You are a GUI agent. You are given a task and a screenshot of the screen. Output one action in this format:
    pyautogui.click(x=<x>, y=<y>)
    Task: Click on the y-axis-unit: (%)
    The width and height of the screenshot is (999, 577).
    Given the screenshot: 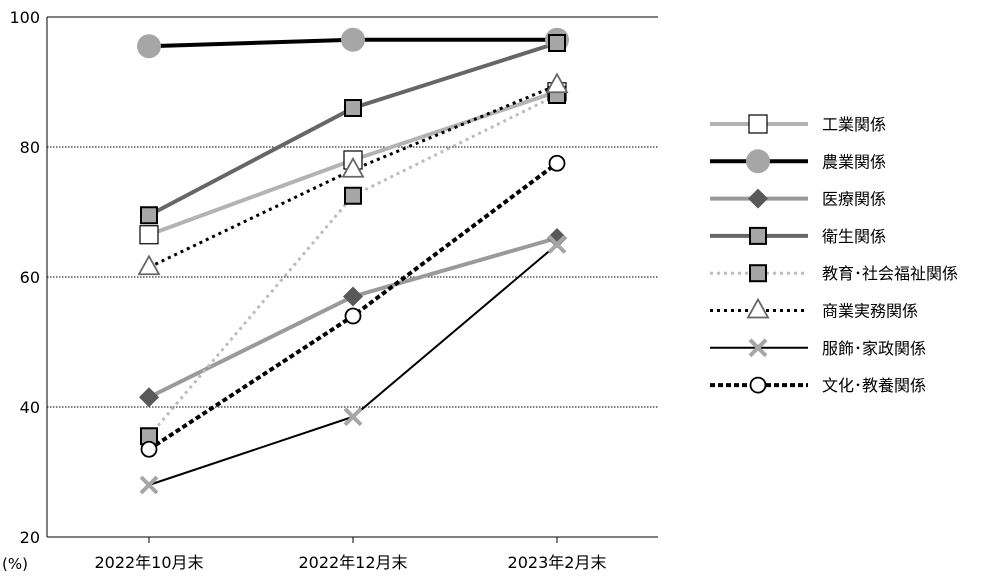 What is the action you would take?
    pyautogui.click(x=15, y=564)
    